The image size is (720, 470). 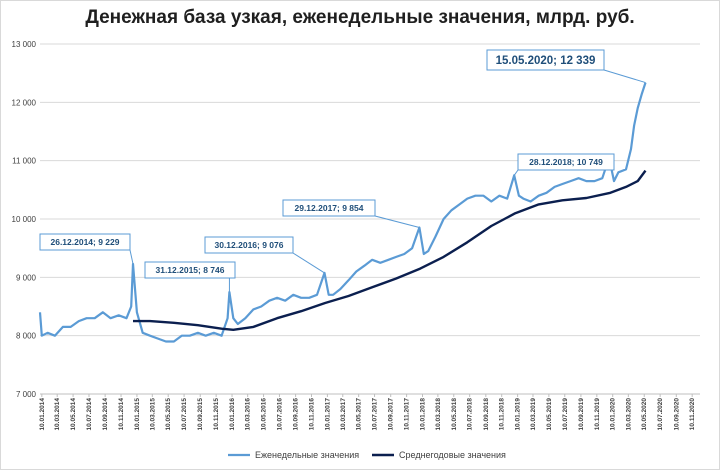 I want to click on x-tick-label: 10.09.2019, so click(x=581, y=414).